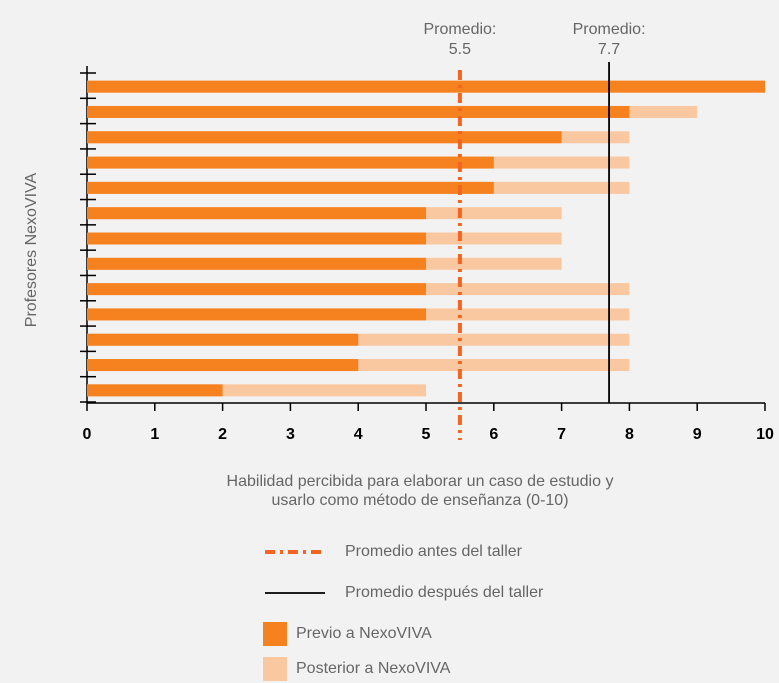  I want to click on x-tick-label: 3, so click(290, 434).